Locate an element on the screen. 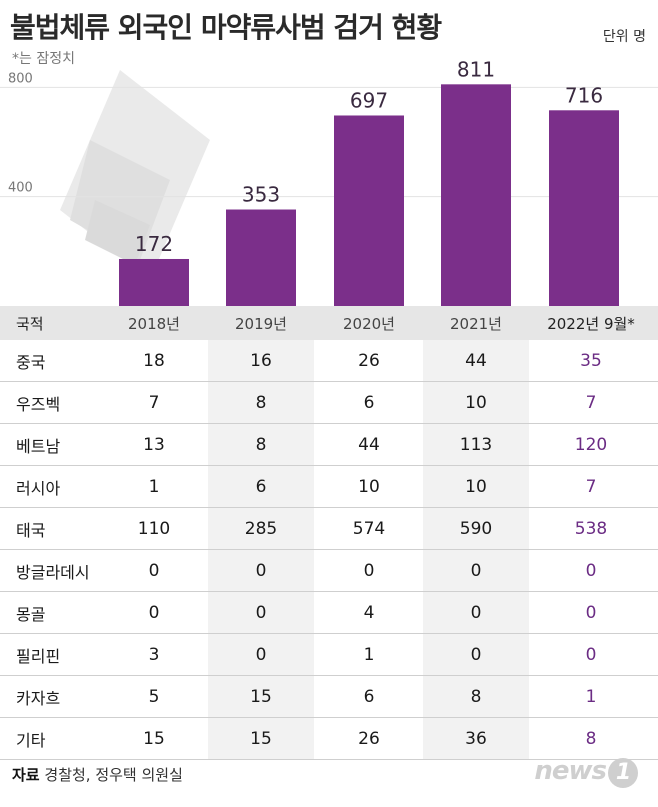 The image size is (658, 807). bag-decoration is located at coordinates (135, 175).